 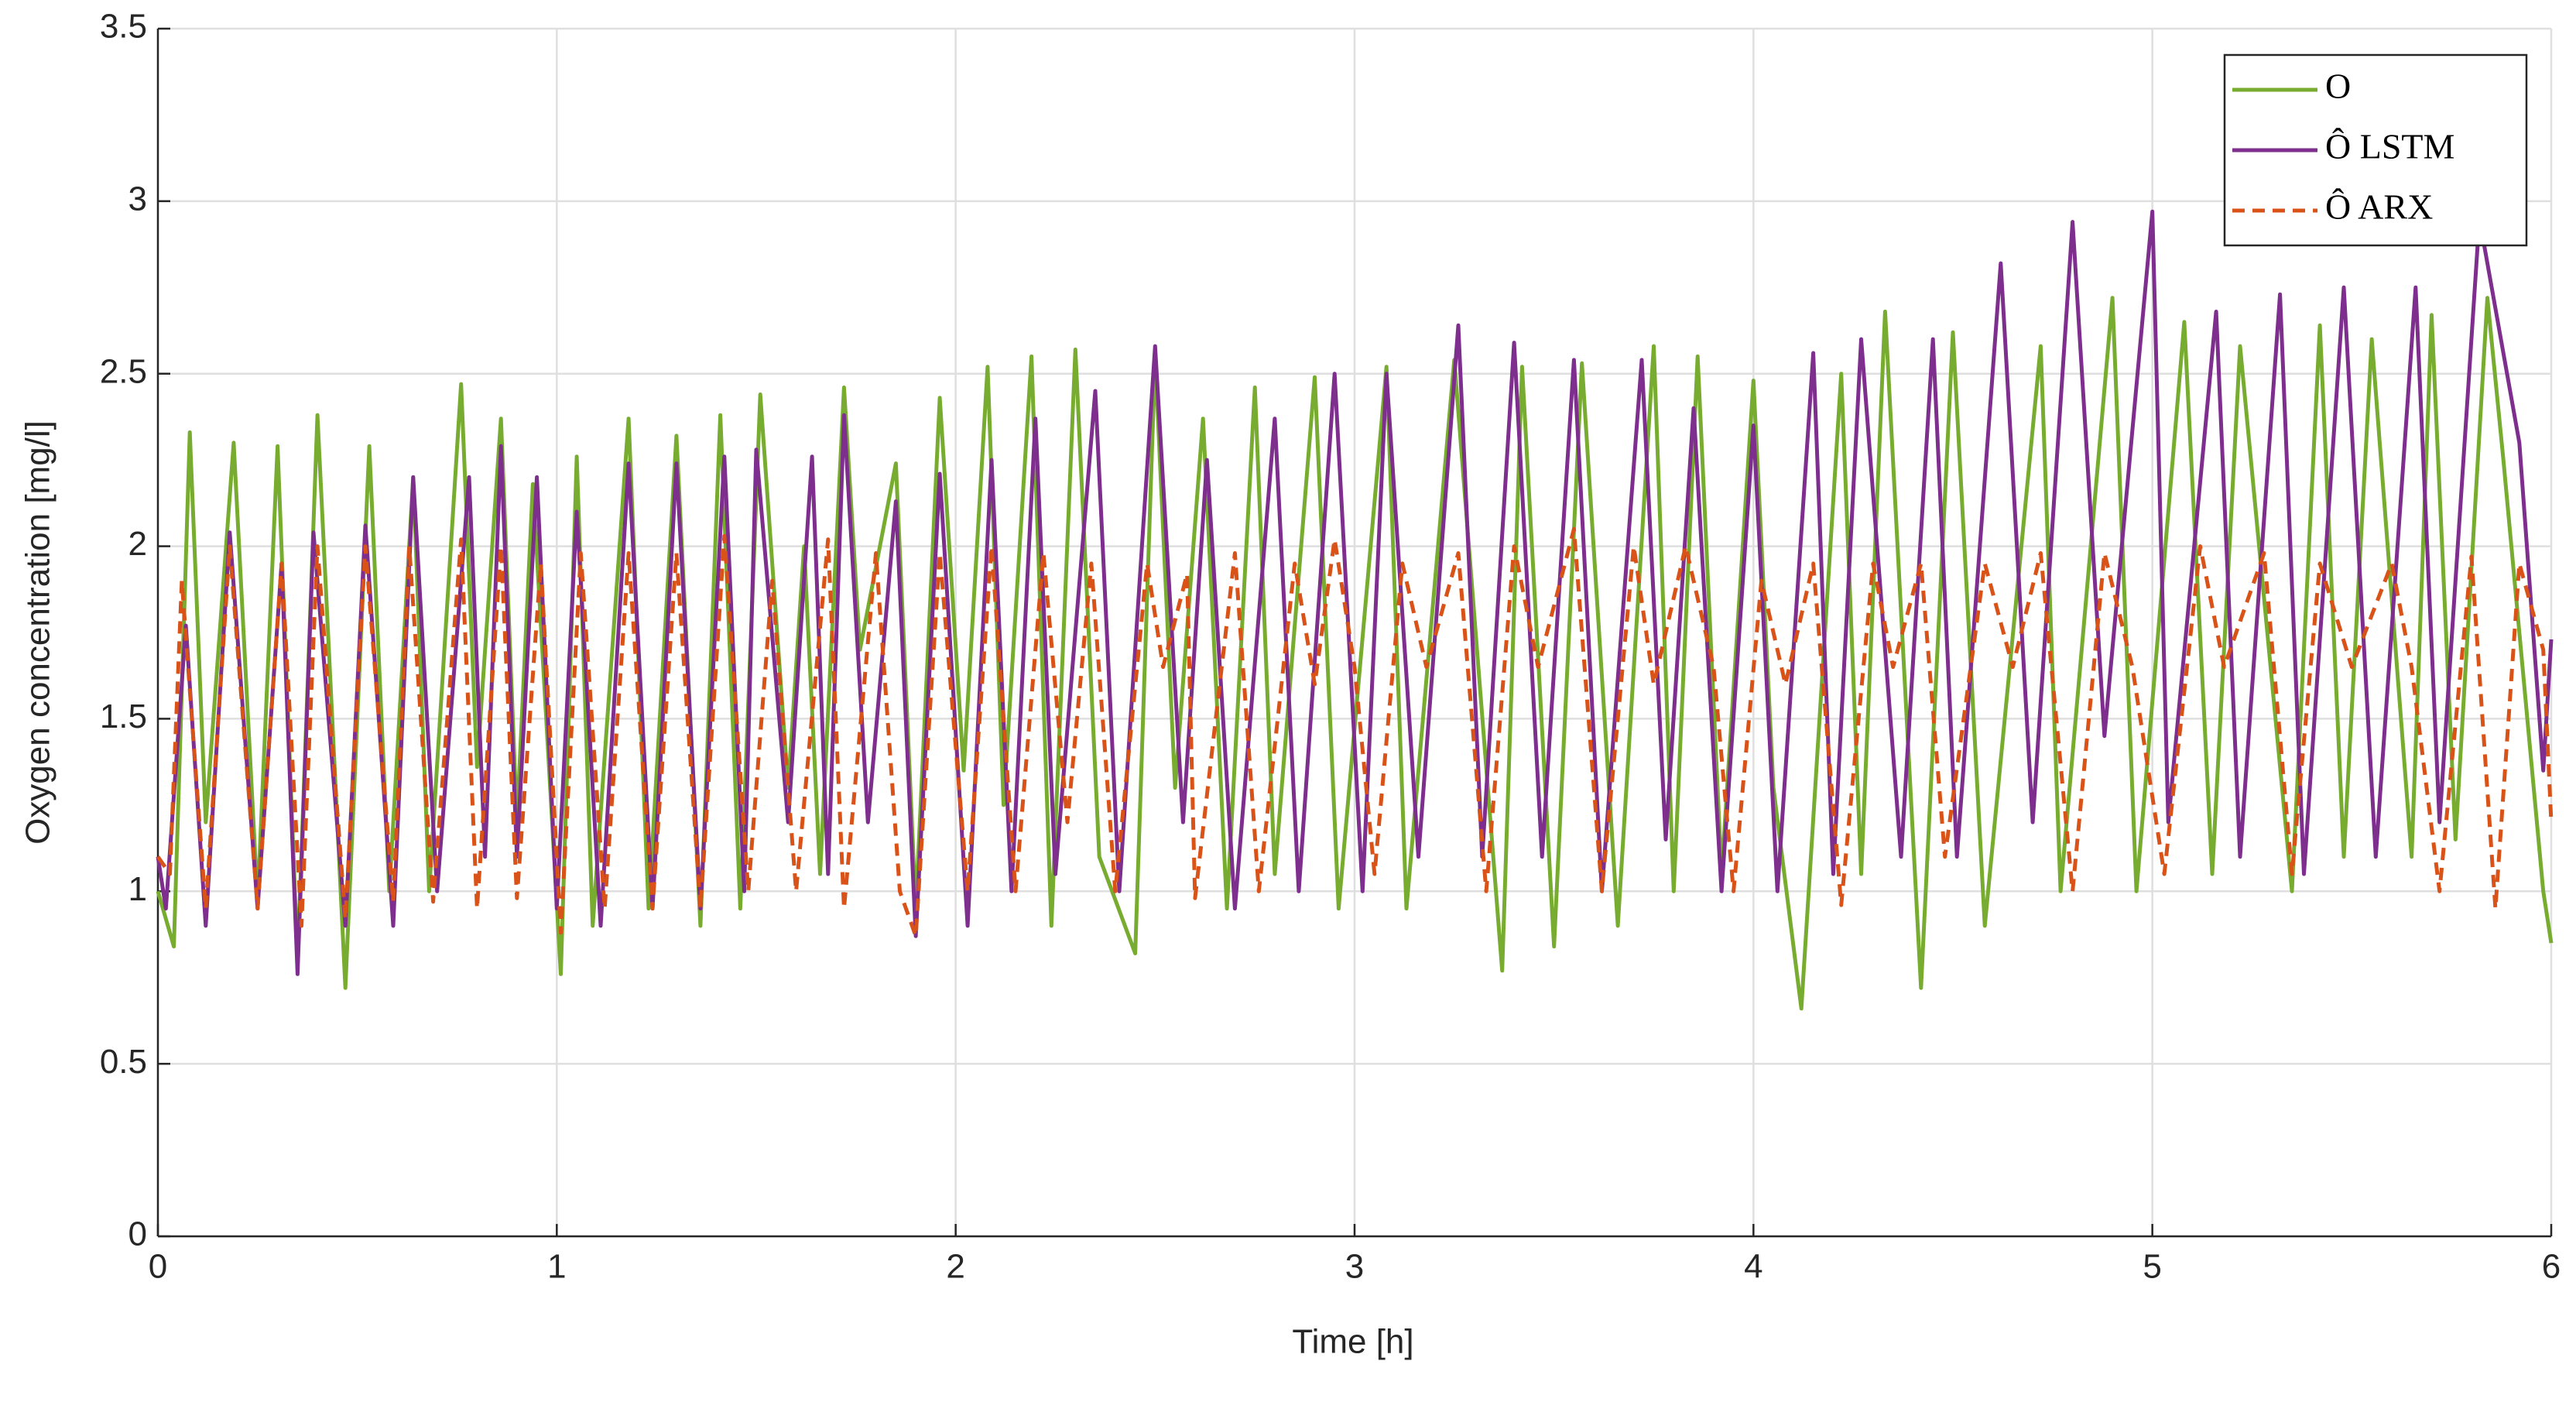 I want to click on legend: O Ô LSTM Ô ARX, so click(x=2375, y=150).